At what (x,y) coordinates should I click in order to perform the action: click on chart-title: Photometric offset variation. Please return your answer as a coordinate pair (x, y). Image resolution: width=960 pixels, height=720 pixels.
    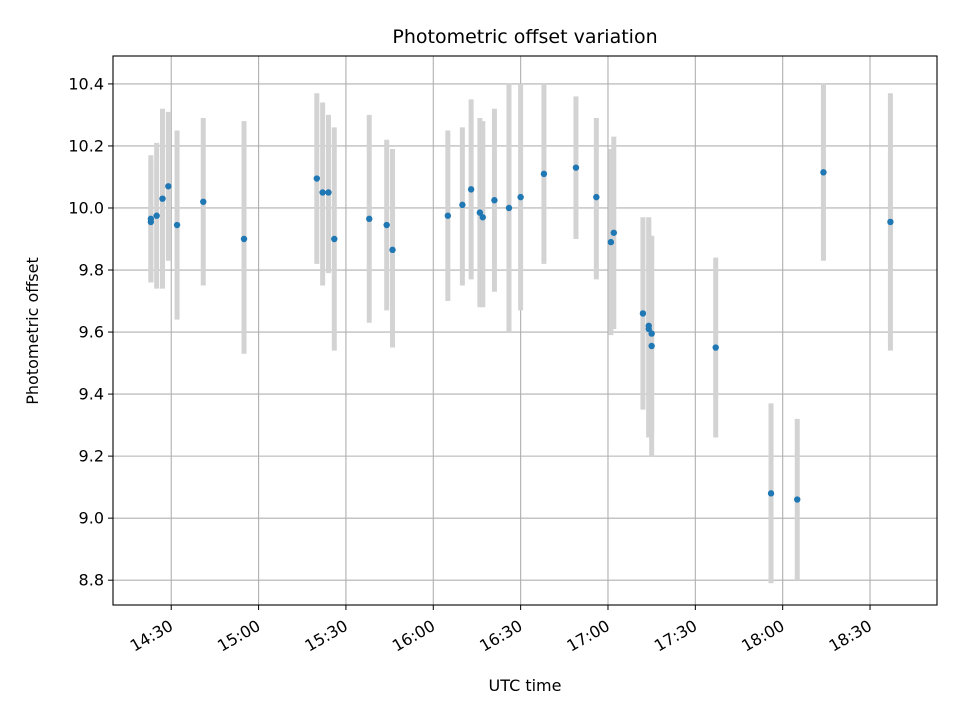
    Looking at the image, I should click on (524, 37).